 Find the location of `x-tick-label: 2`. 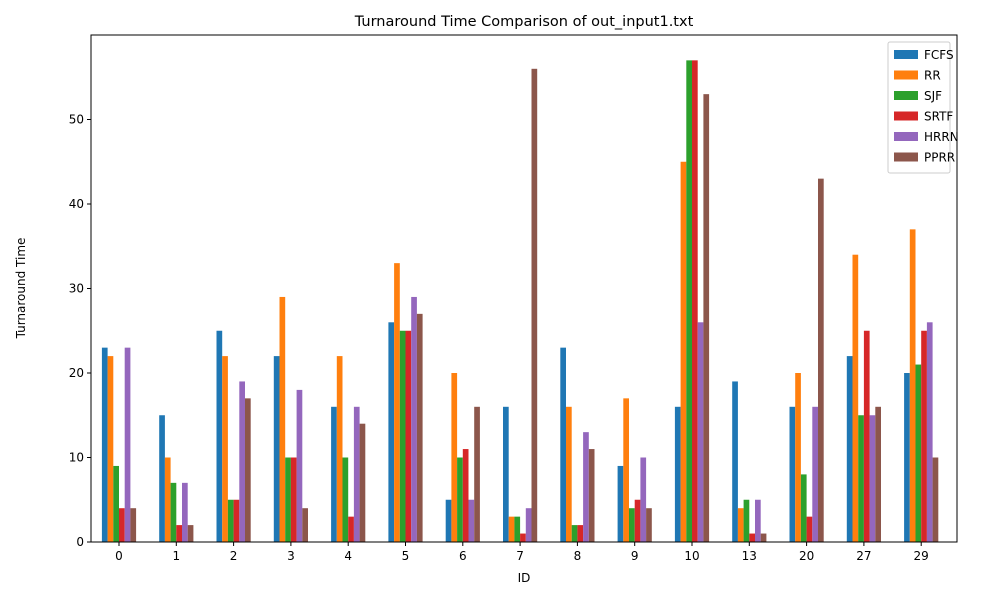

x-tick-label: 2 is located at coordinates (234, 556).